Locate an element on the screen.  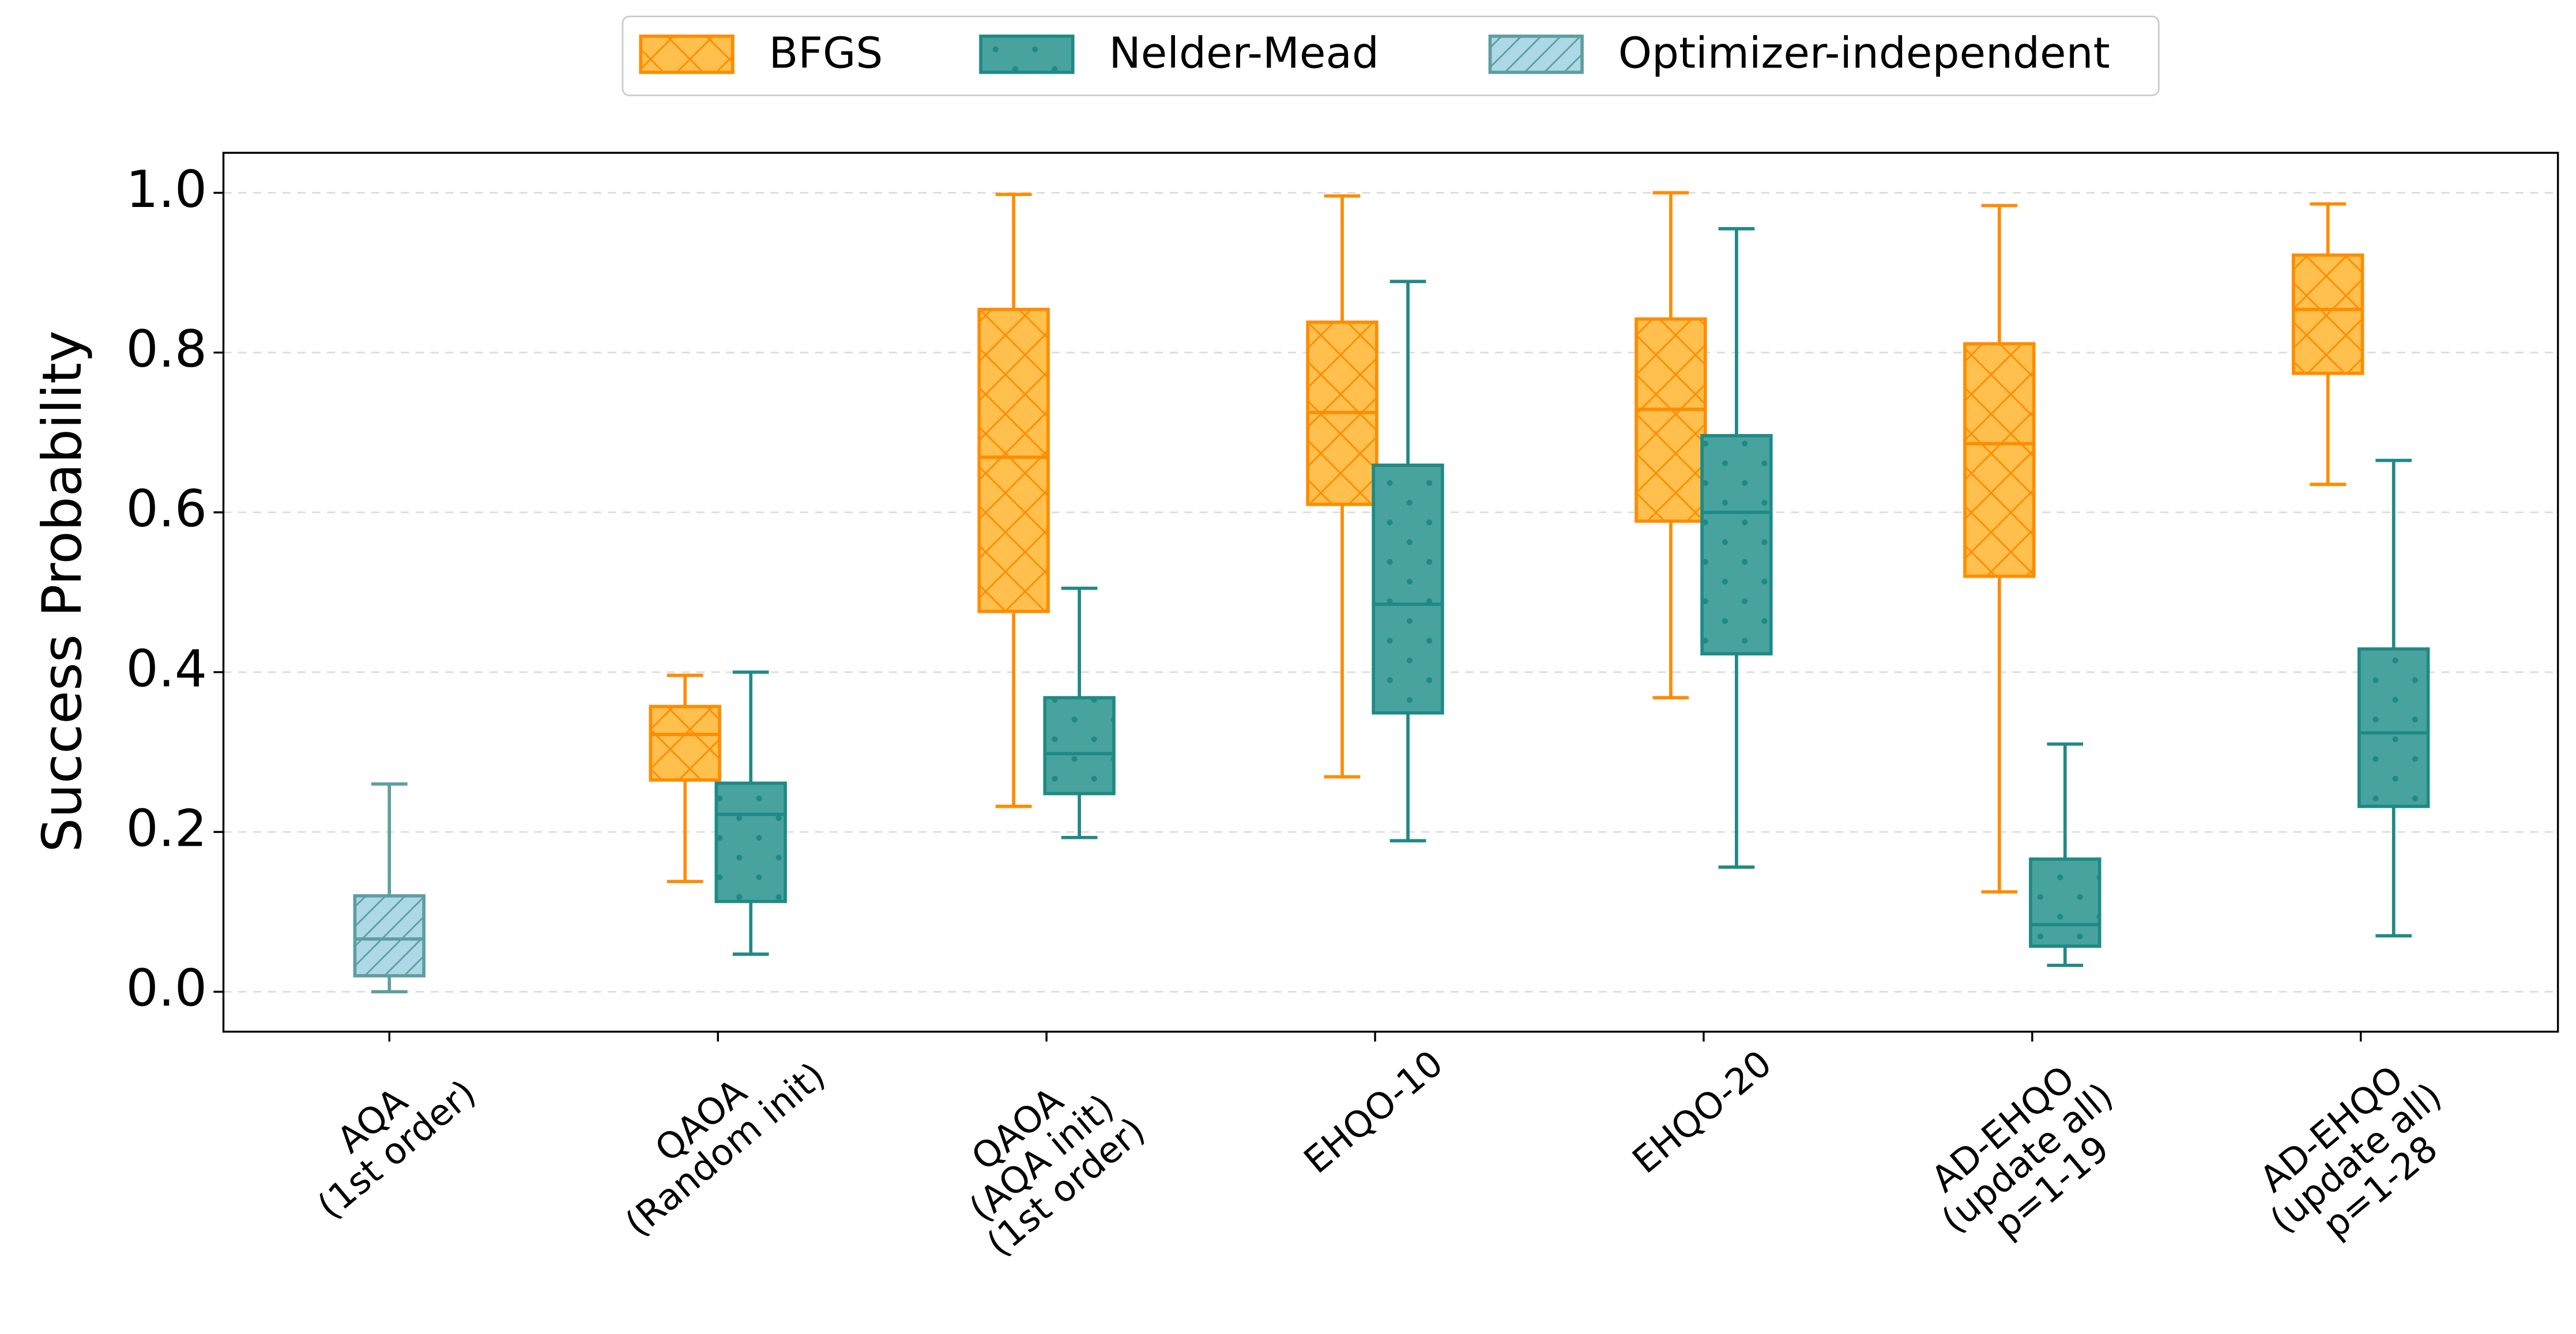
x-tick-label: EHQO-20 is located at coordinates (1702, 1112).